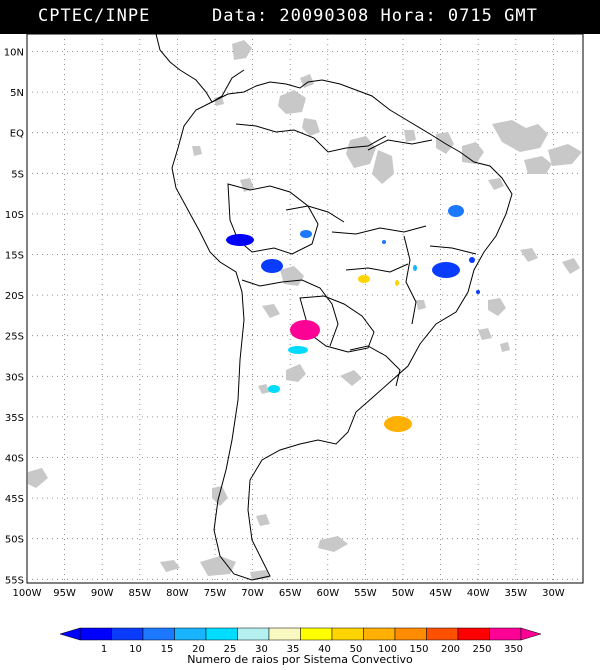  What do you see at coordinates (230, 649) in the screenshot?
I see `legend-value-label: 25` at bounding box center [230, 649].